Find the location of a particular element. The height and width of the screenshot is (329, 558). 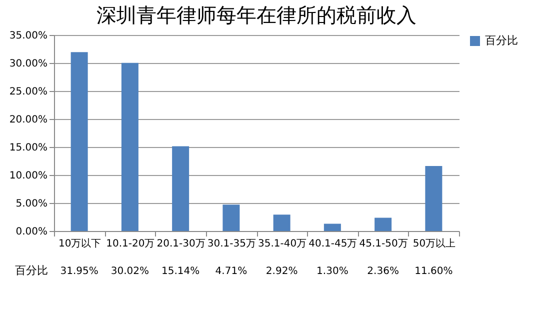

data-label: 11.60% is located at coordinates (433, 271).